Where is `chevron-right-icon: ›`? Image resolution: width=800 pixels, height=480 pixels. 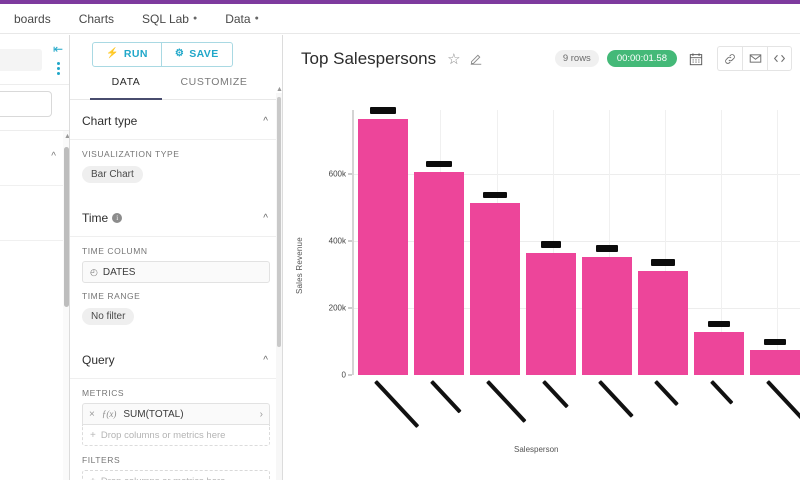
chevron-right-icon: › is located at coordinates (261, 414).